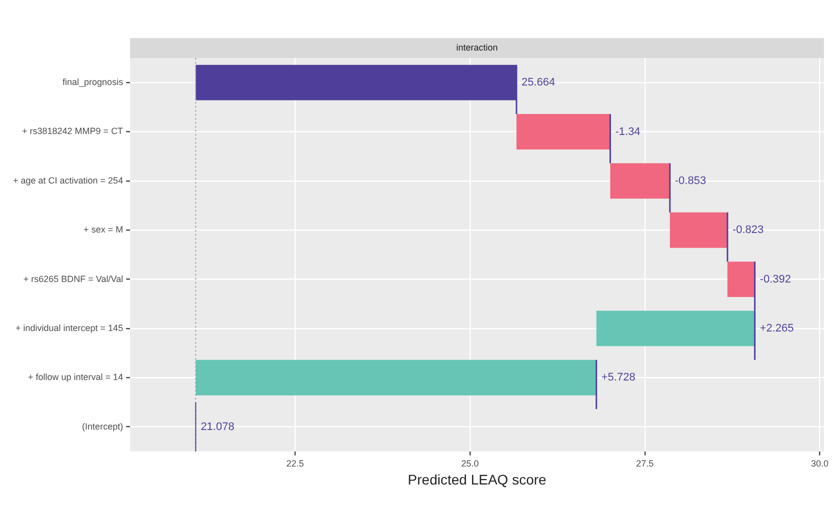 This screenshot has height=527, width=838. I want to click on x-tick-label: 22.5, so click(295, 463).